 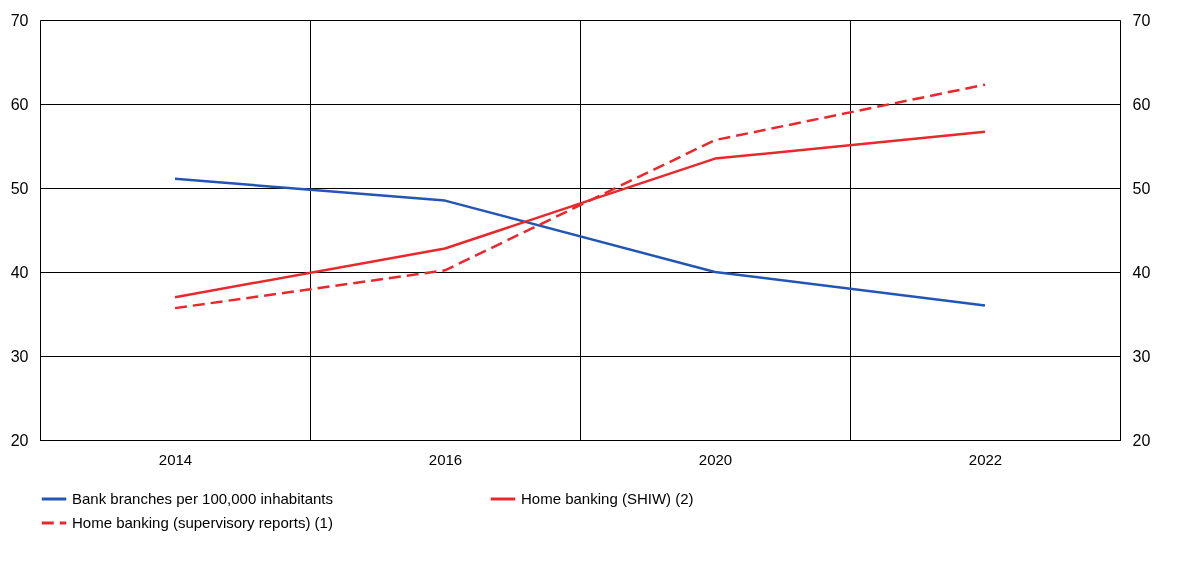 I want to click on legend-label: Home banking (SHIW) (2), so click(x=607, y=498).